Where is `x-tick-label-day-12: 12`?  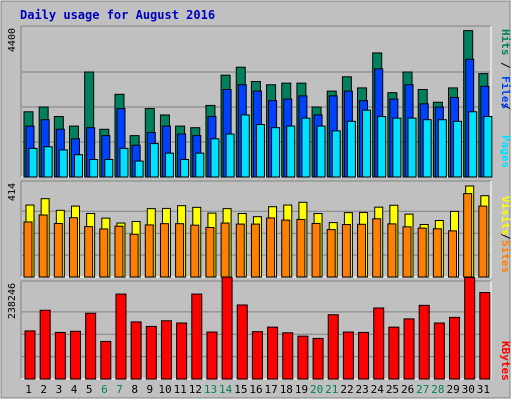 x-tick-label-day-12: 12 is located at coordinates (195, 389).